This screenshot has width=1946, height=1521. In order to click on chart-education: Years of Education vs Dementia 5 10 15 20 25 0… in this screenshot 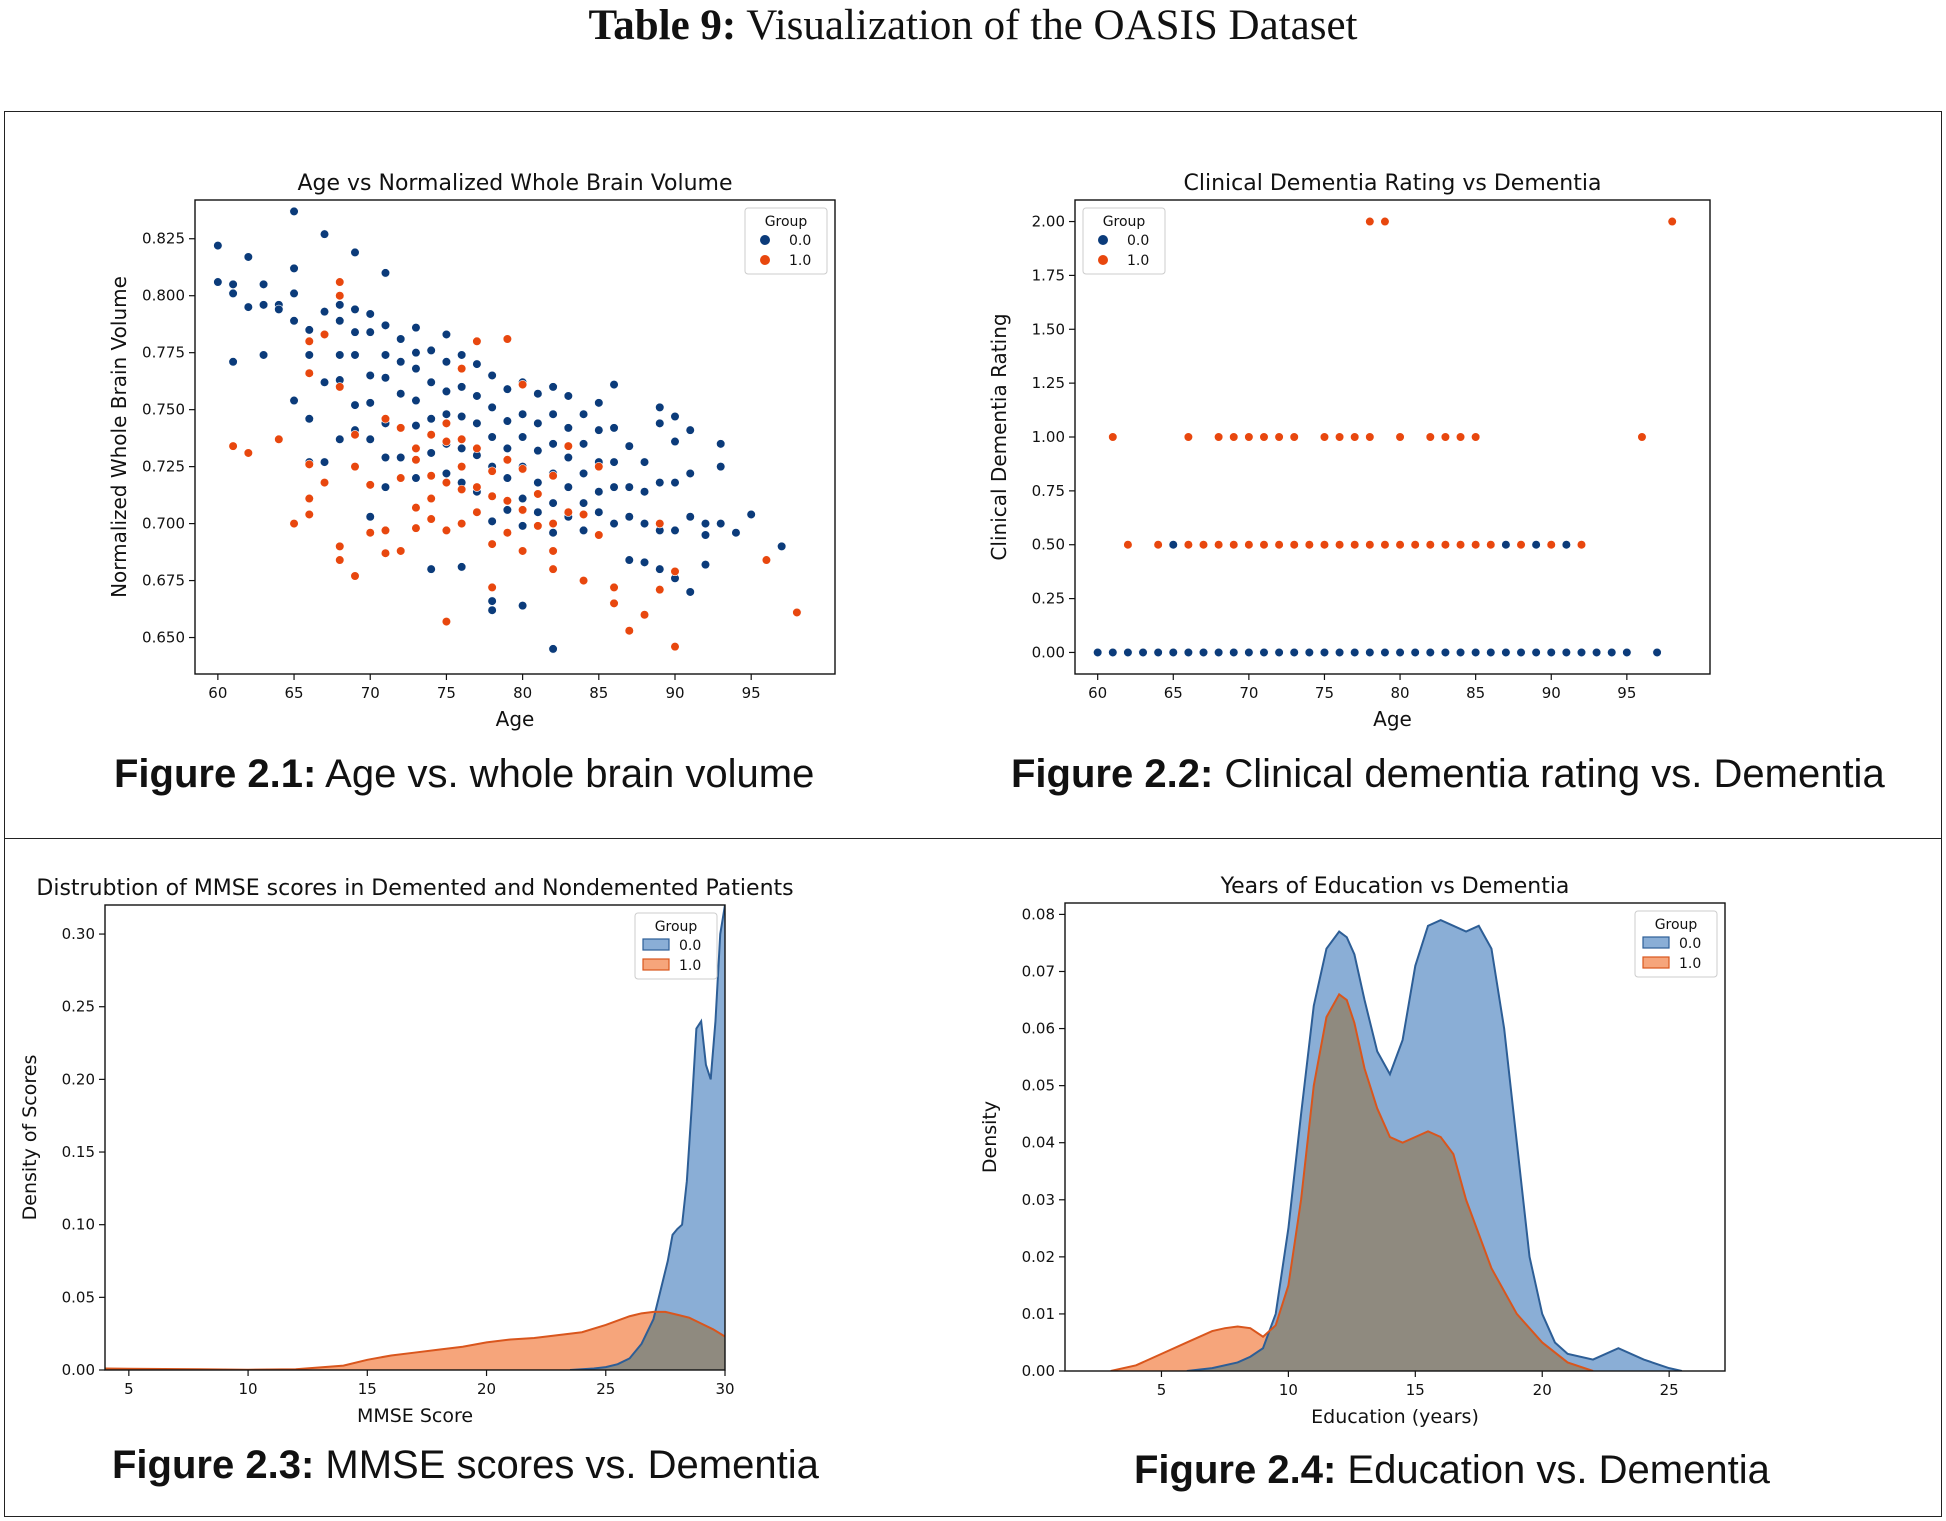, I will do `click(1352, 1151)`.